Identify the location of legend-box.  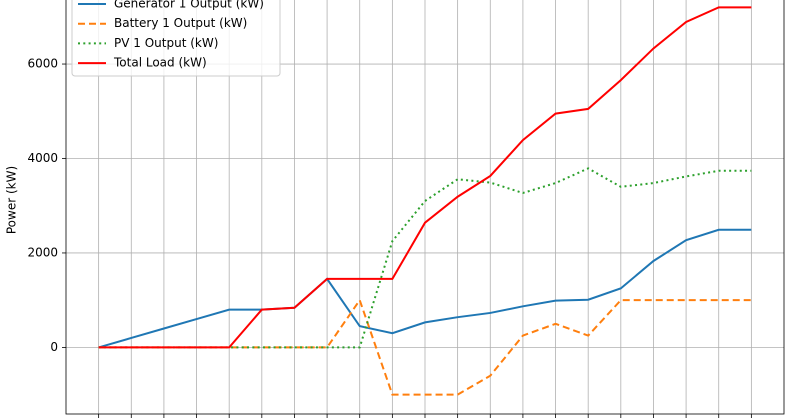
(176, 38).